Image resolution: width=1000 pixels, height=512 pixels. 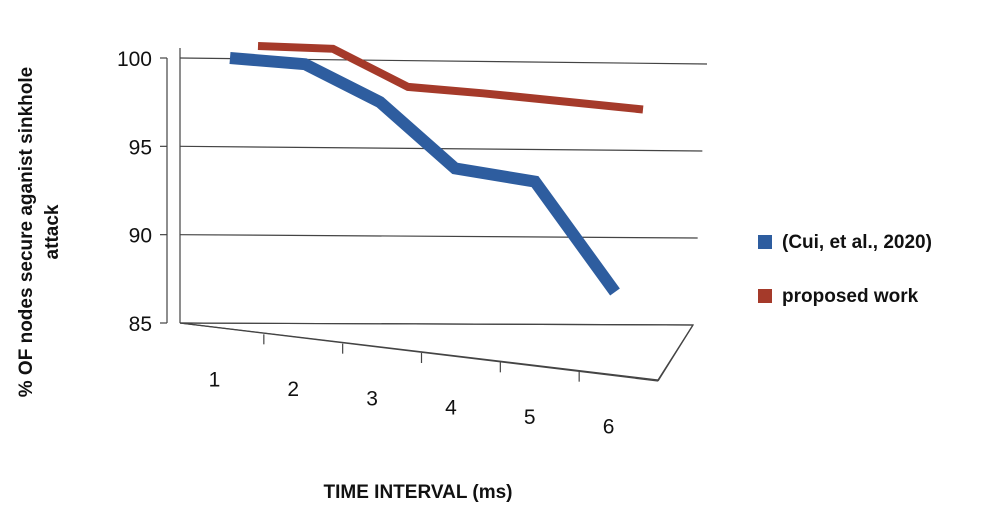 What do you see at coordinates (140, 236) in the screenshot?
I see `y-tick-label: 90` at bounding box center [140, 236].